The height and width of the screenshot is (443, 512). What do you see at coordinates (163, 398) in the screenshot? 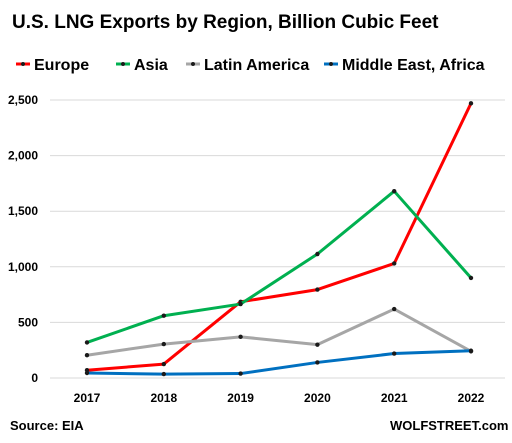
I see `x-tick-label: 2018` at bounding box center [163, 398].